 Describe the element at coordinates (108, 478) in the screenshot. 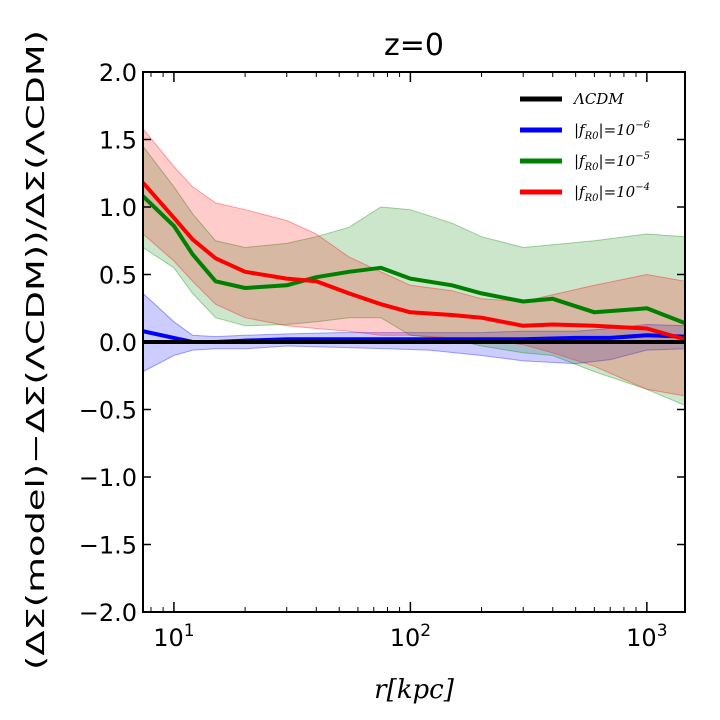

I see `y-tick-label: −1.0` at that location.